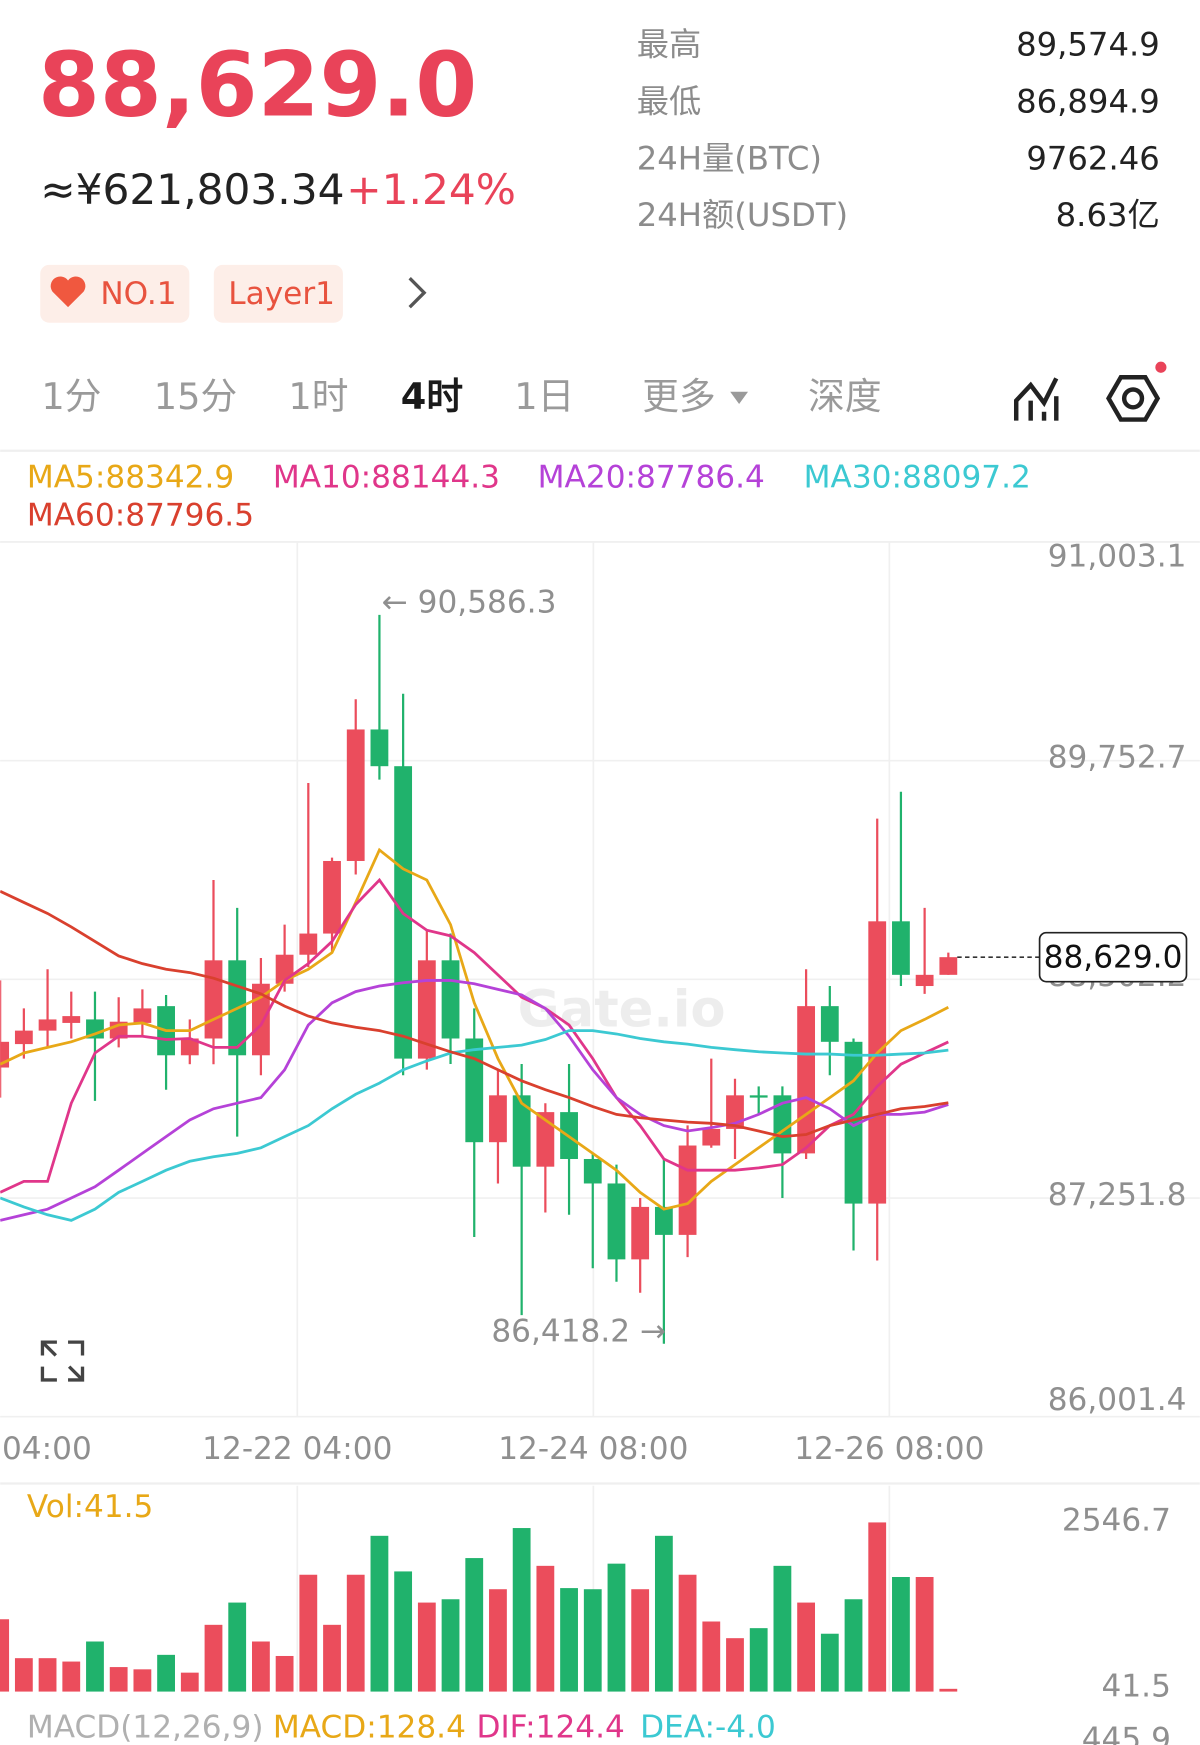  Describe the element at coordinates (318, 396) in the screenshot. I see `tab: 1时` at that location.